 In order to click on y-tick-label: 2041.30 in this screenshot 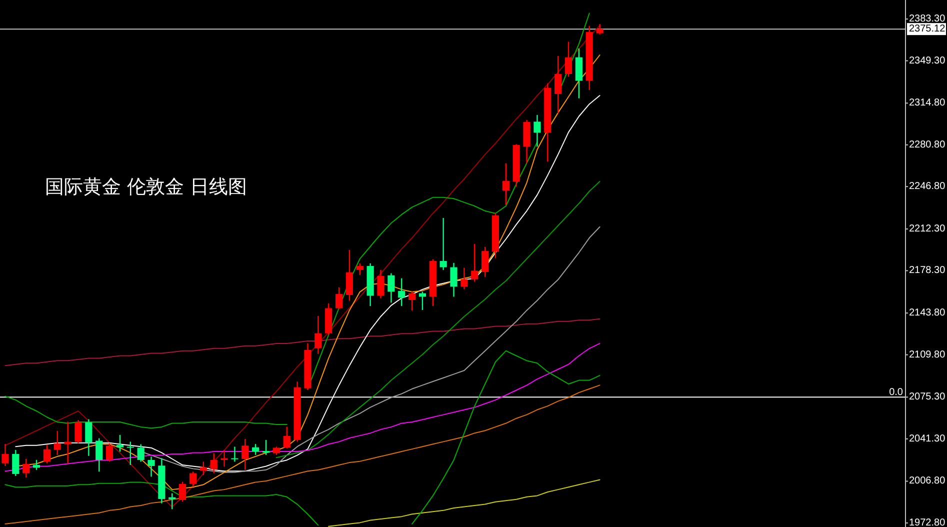, I will do `click(927, 438)`.